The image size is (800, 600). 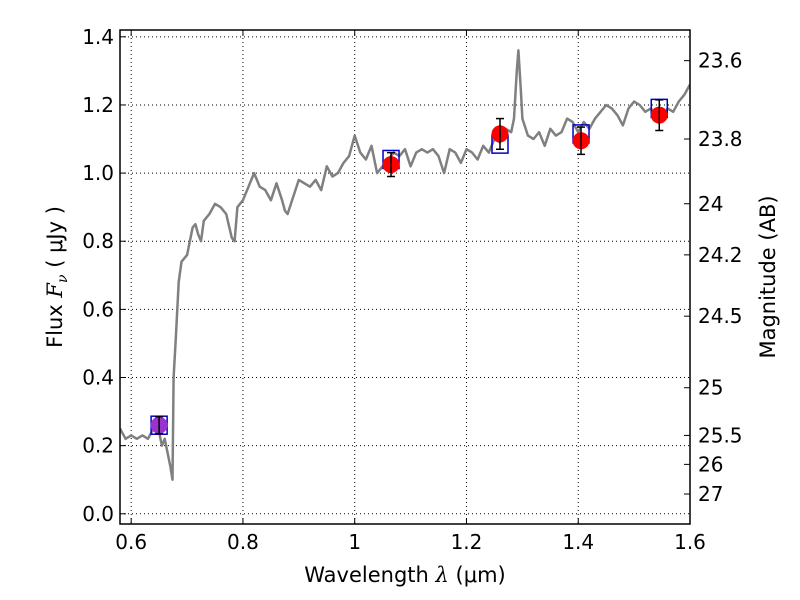 What do you see at coordinates (131, 542) in the screenshot?
I see `x-tick-label: 0.6` at bounding box center [131, 542].